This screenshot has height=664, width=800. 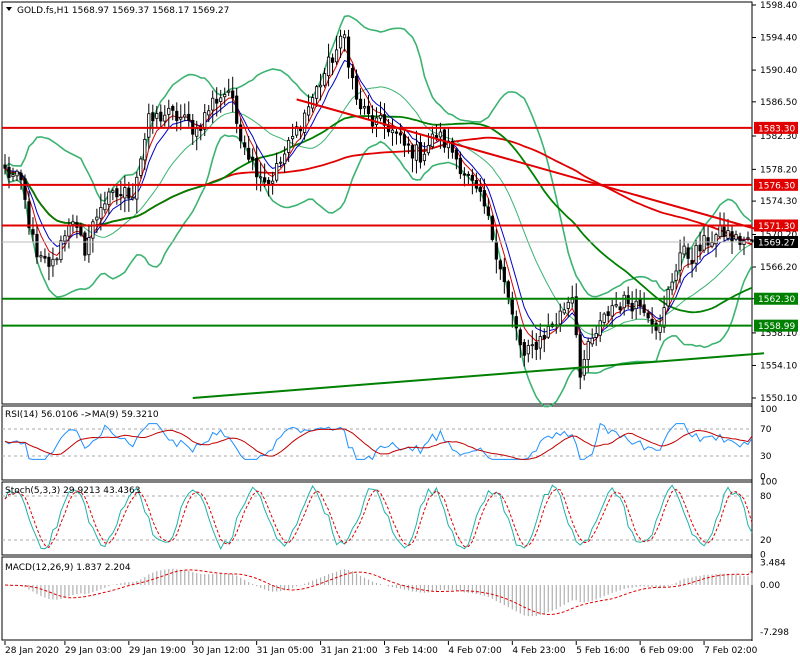 I want to click on resistance-trendline, so click(x=530, y=165).